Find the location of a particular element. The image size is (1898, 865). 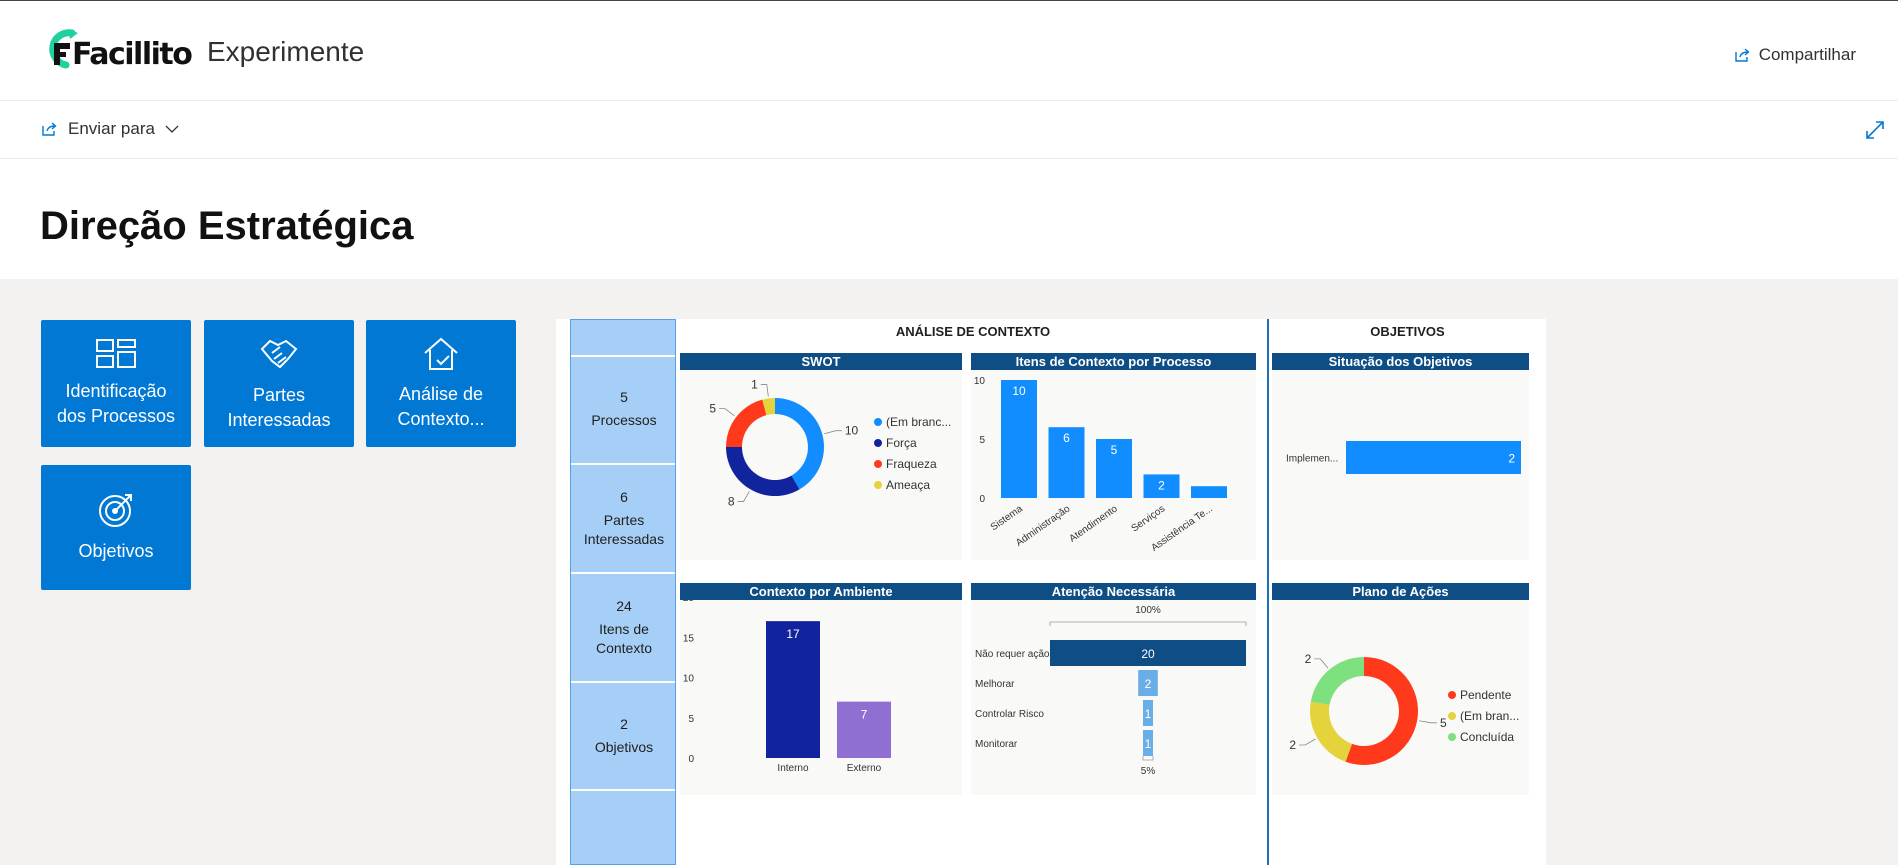

funnel-bottom-label: 5% is located at coordinates (1148, 771).